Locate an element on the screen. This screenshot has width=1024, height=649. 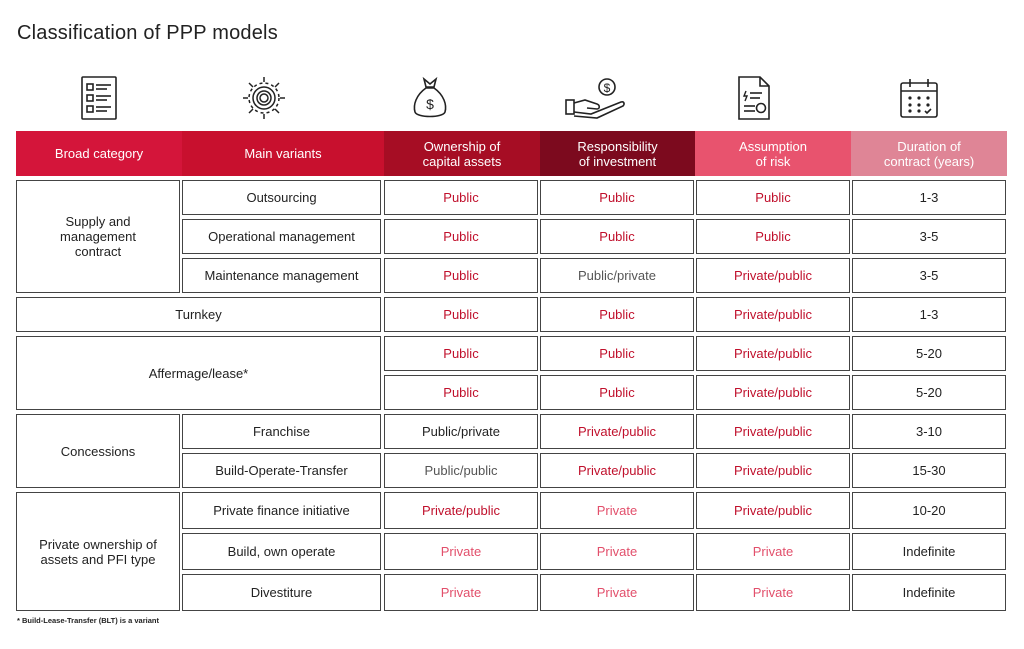
header-ownership: Ownership of capital assets is located at coordinates (462, 153).